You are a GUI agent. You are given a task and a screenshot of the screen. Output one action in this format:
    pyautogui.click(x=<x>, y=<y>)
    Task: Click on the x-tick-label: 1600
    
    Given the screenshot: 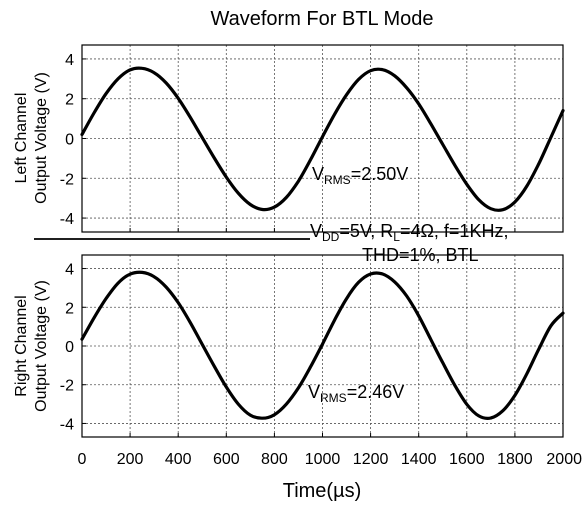 What is the action you would take?
    pyautogui.click(x=467, y=459)
    